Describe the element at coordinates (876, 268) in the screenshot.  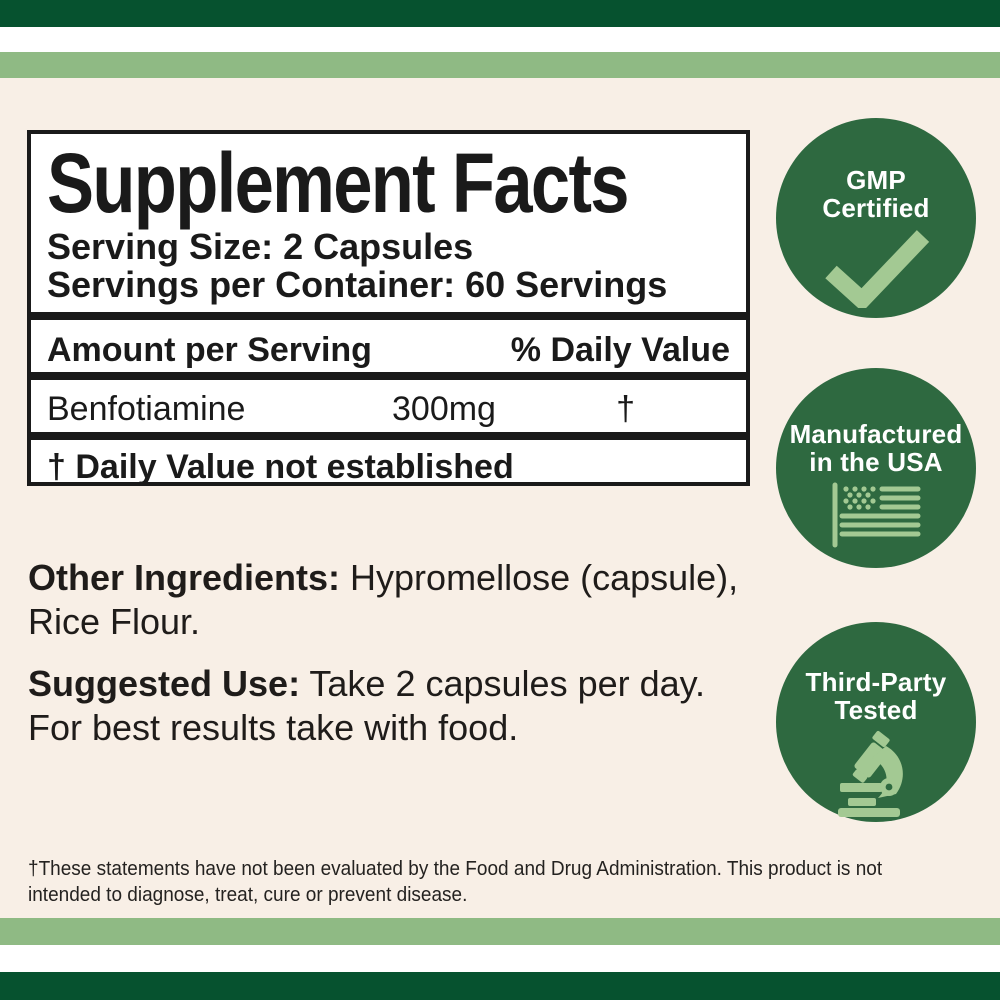
I see `checkmark-icon` at that location.